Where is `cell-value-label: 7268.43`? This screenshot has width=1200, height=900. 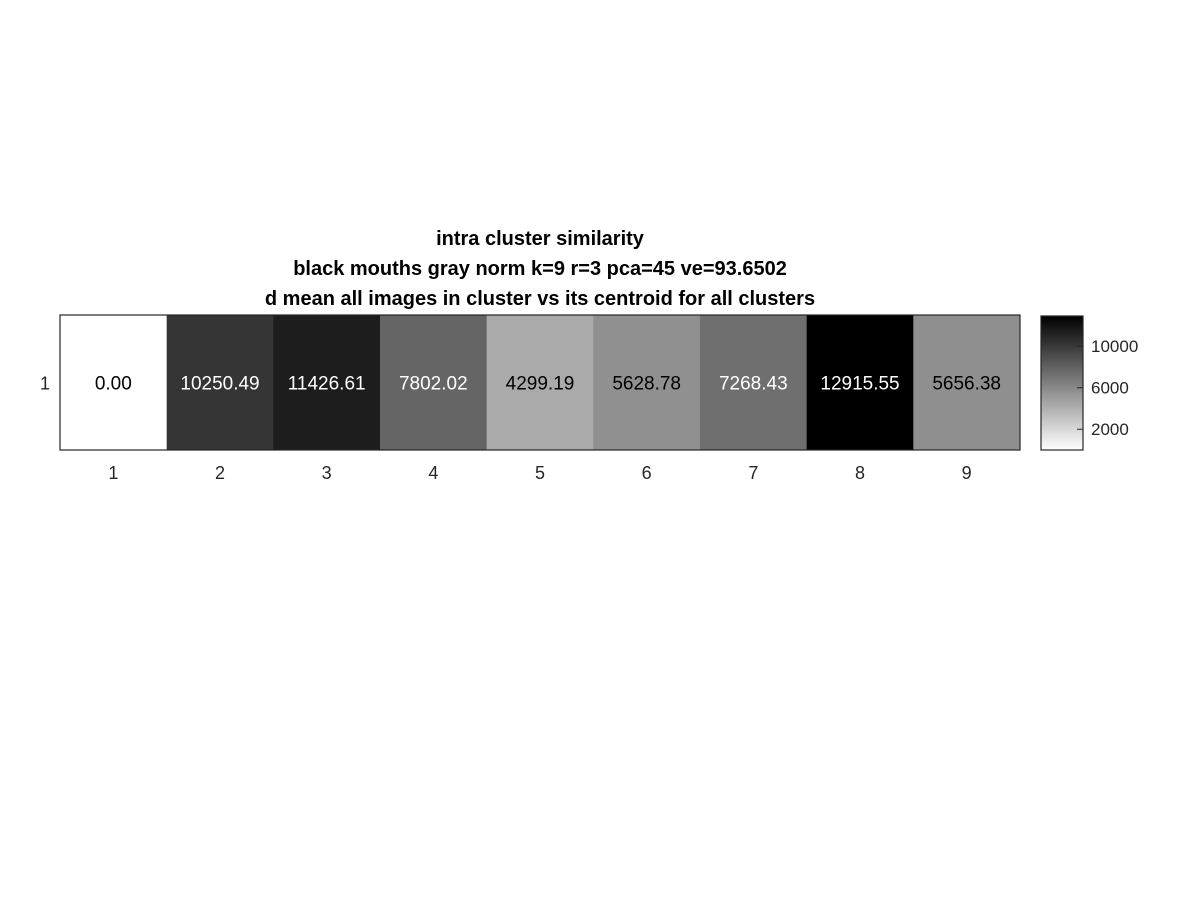
cell-value-label: 7268.43 is located at coordinates (753, 384).